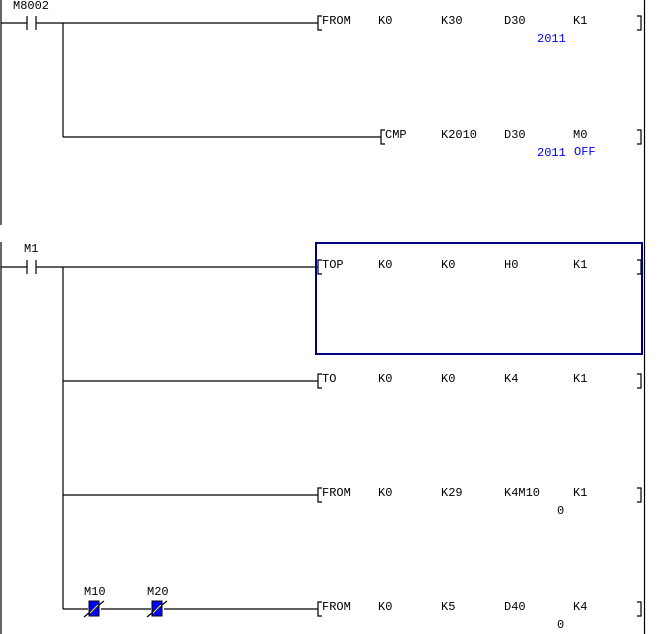 The image size is (658, 634). Describe the element at coordinates (459, 135) in the screenshot. I see `operand: K2010` at that location.